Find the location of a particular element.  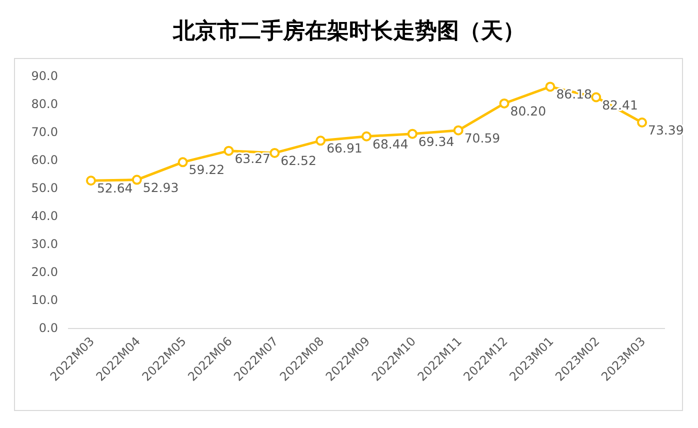

data-label: 73.39 is located at coordinates (666, 130).